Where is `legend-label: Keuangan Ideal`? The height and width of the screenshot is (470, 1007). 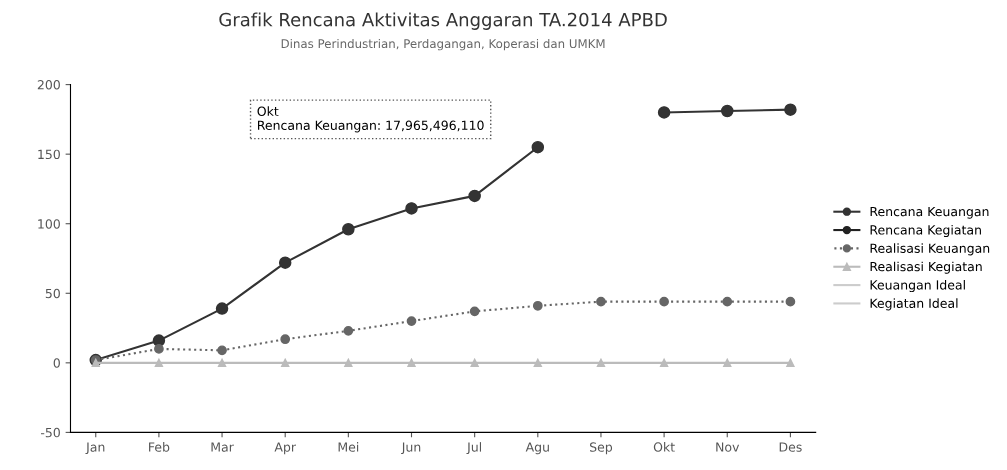 legend-label: Keuangan Ideal is located at coordinates (917, 286).